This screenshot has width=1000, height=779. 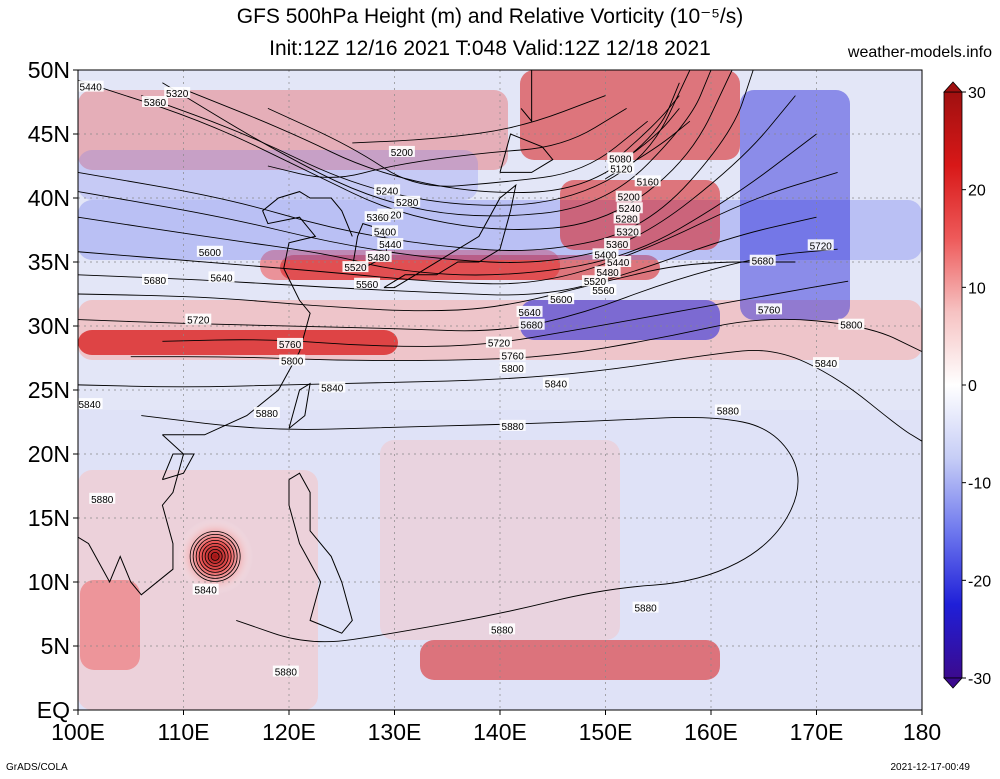 What do you see at coordinates (930, 767) in the screenshot?
I see `generated-timestamp: 2021-12-17-00:49` at bounding box center [930, 767].